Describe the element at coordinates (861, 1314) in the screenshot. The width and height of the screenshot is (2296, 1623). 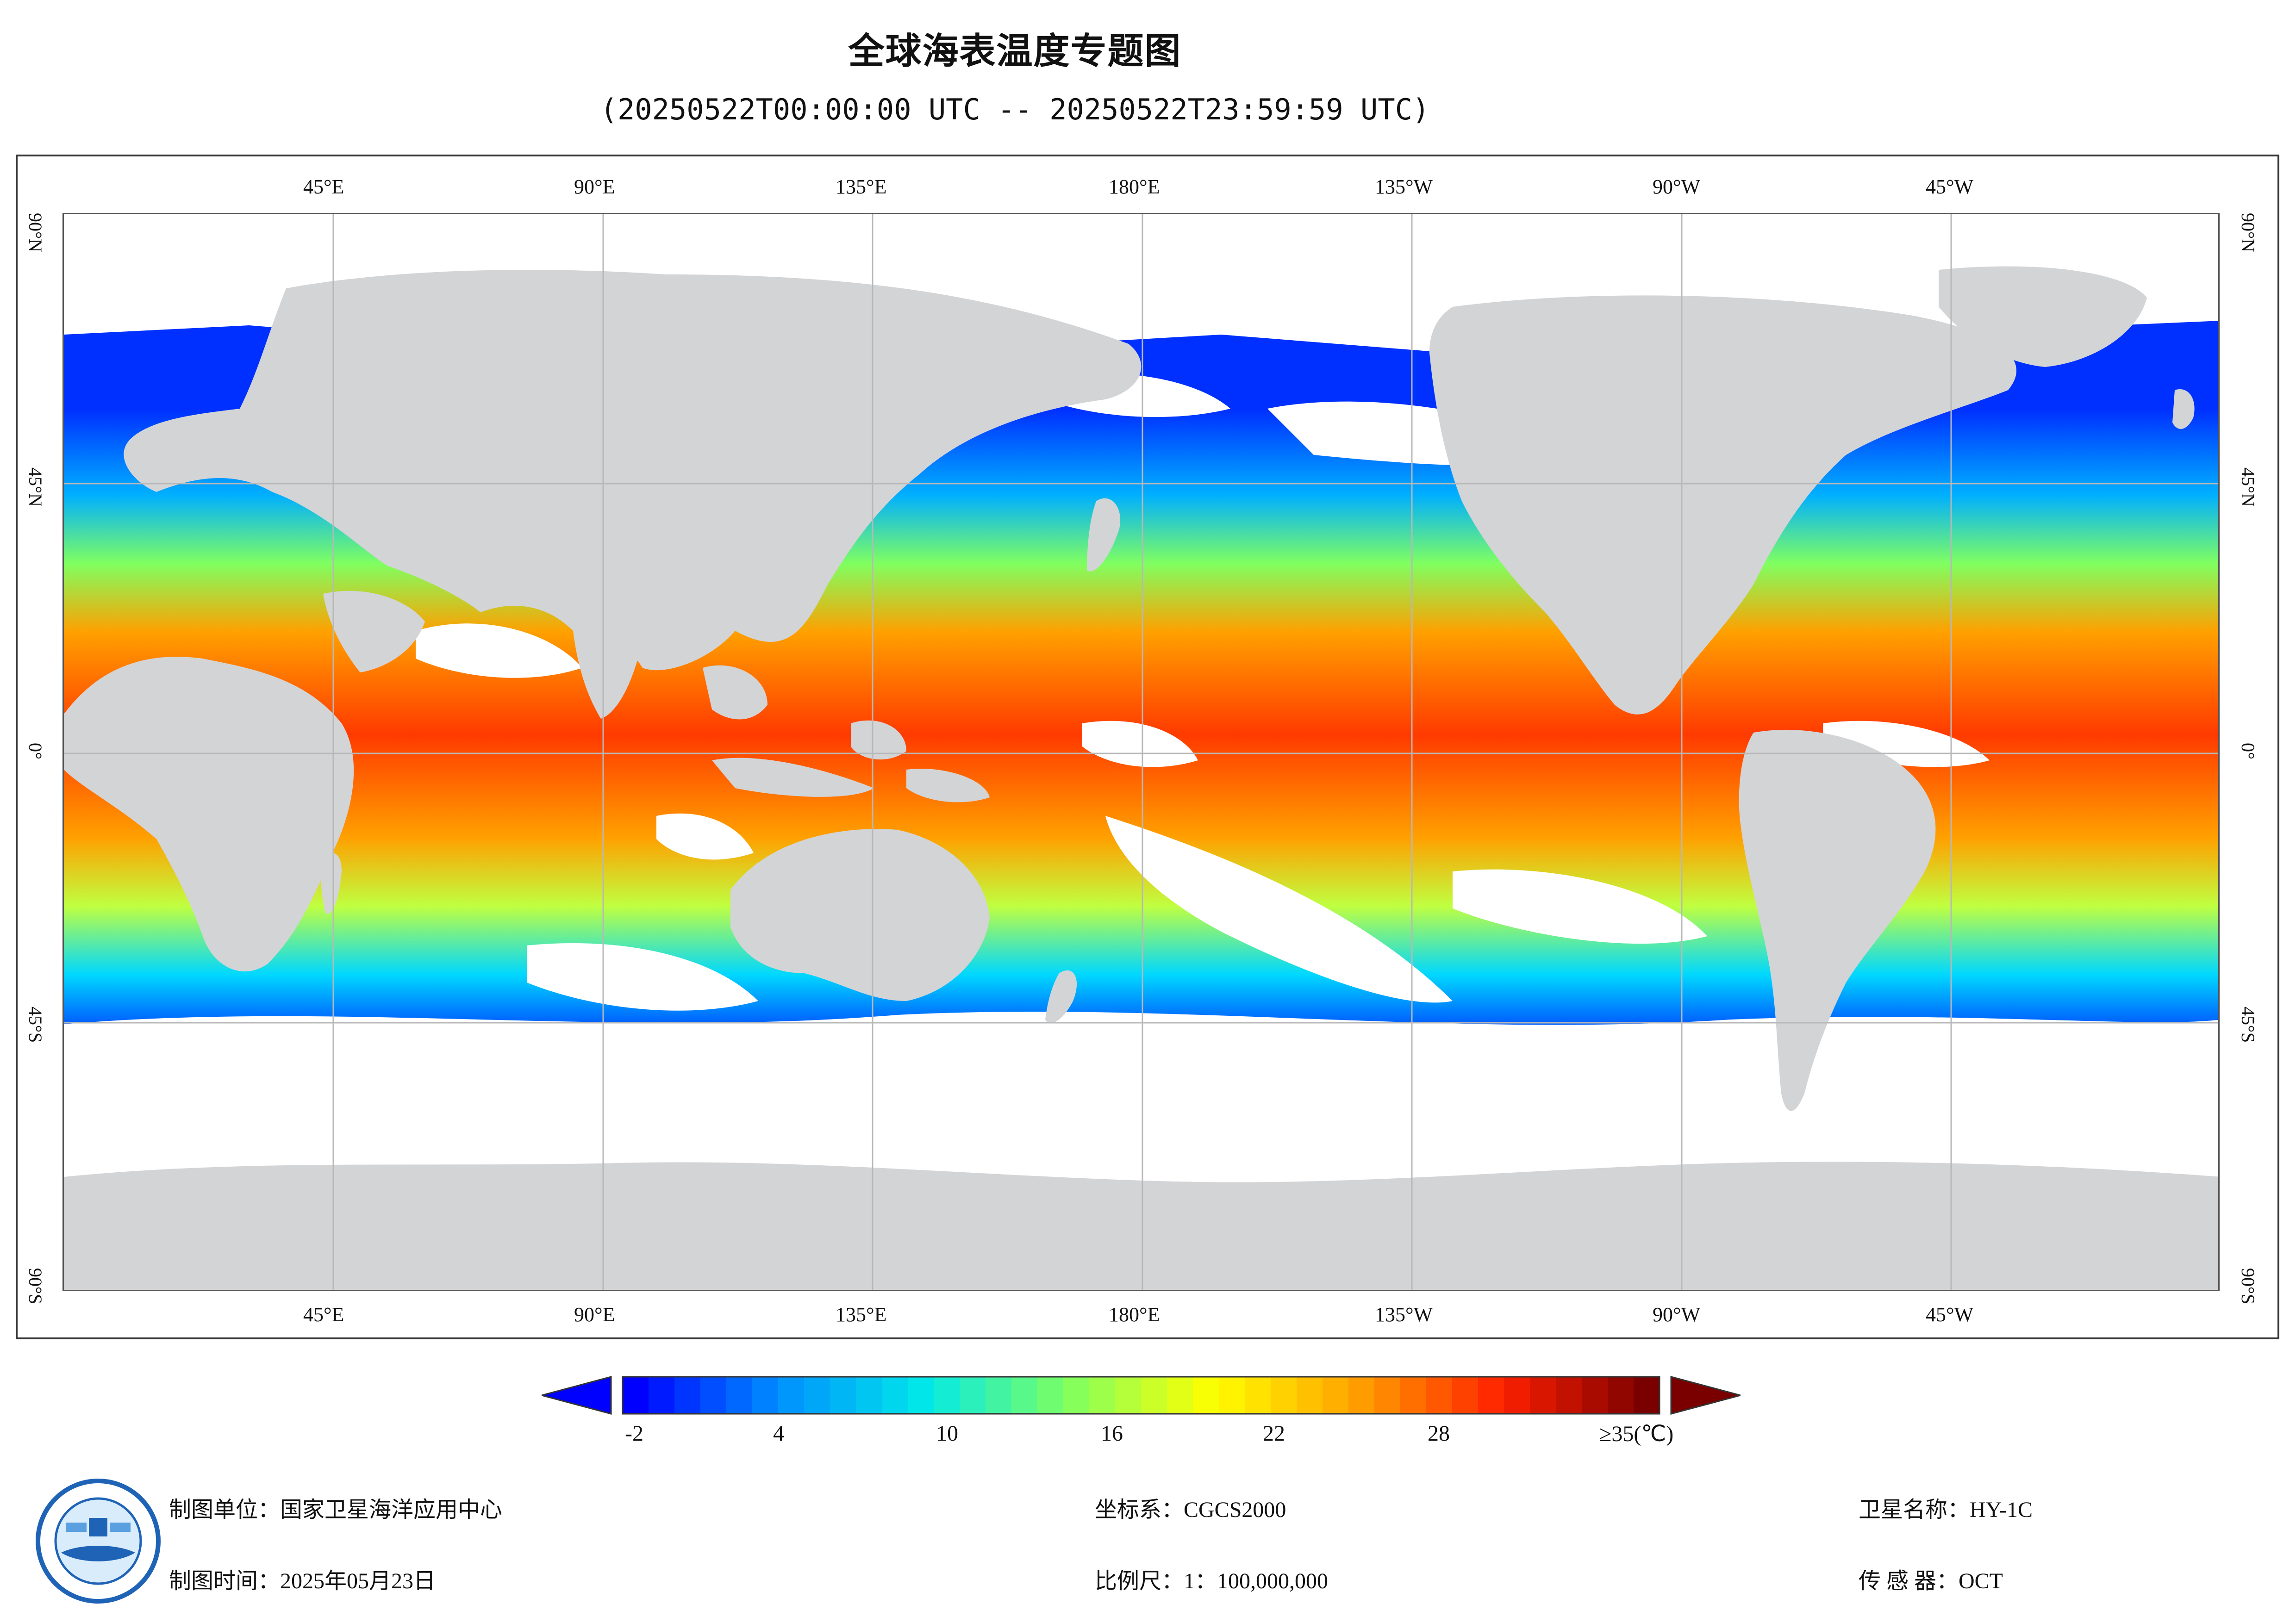
I see `lon-label-bottom: 135°E` at that location.